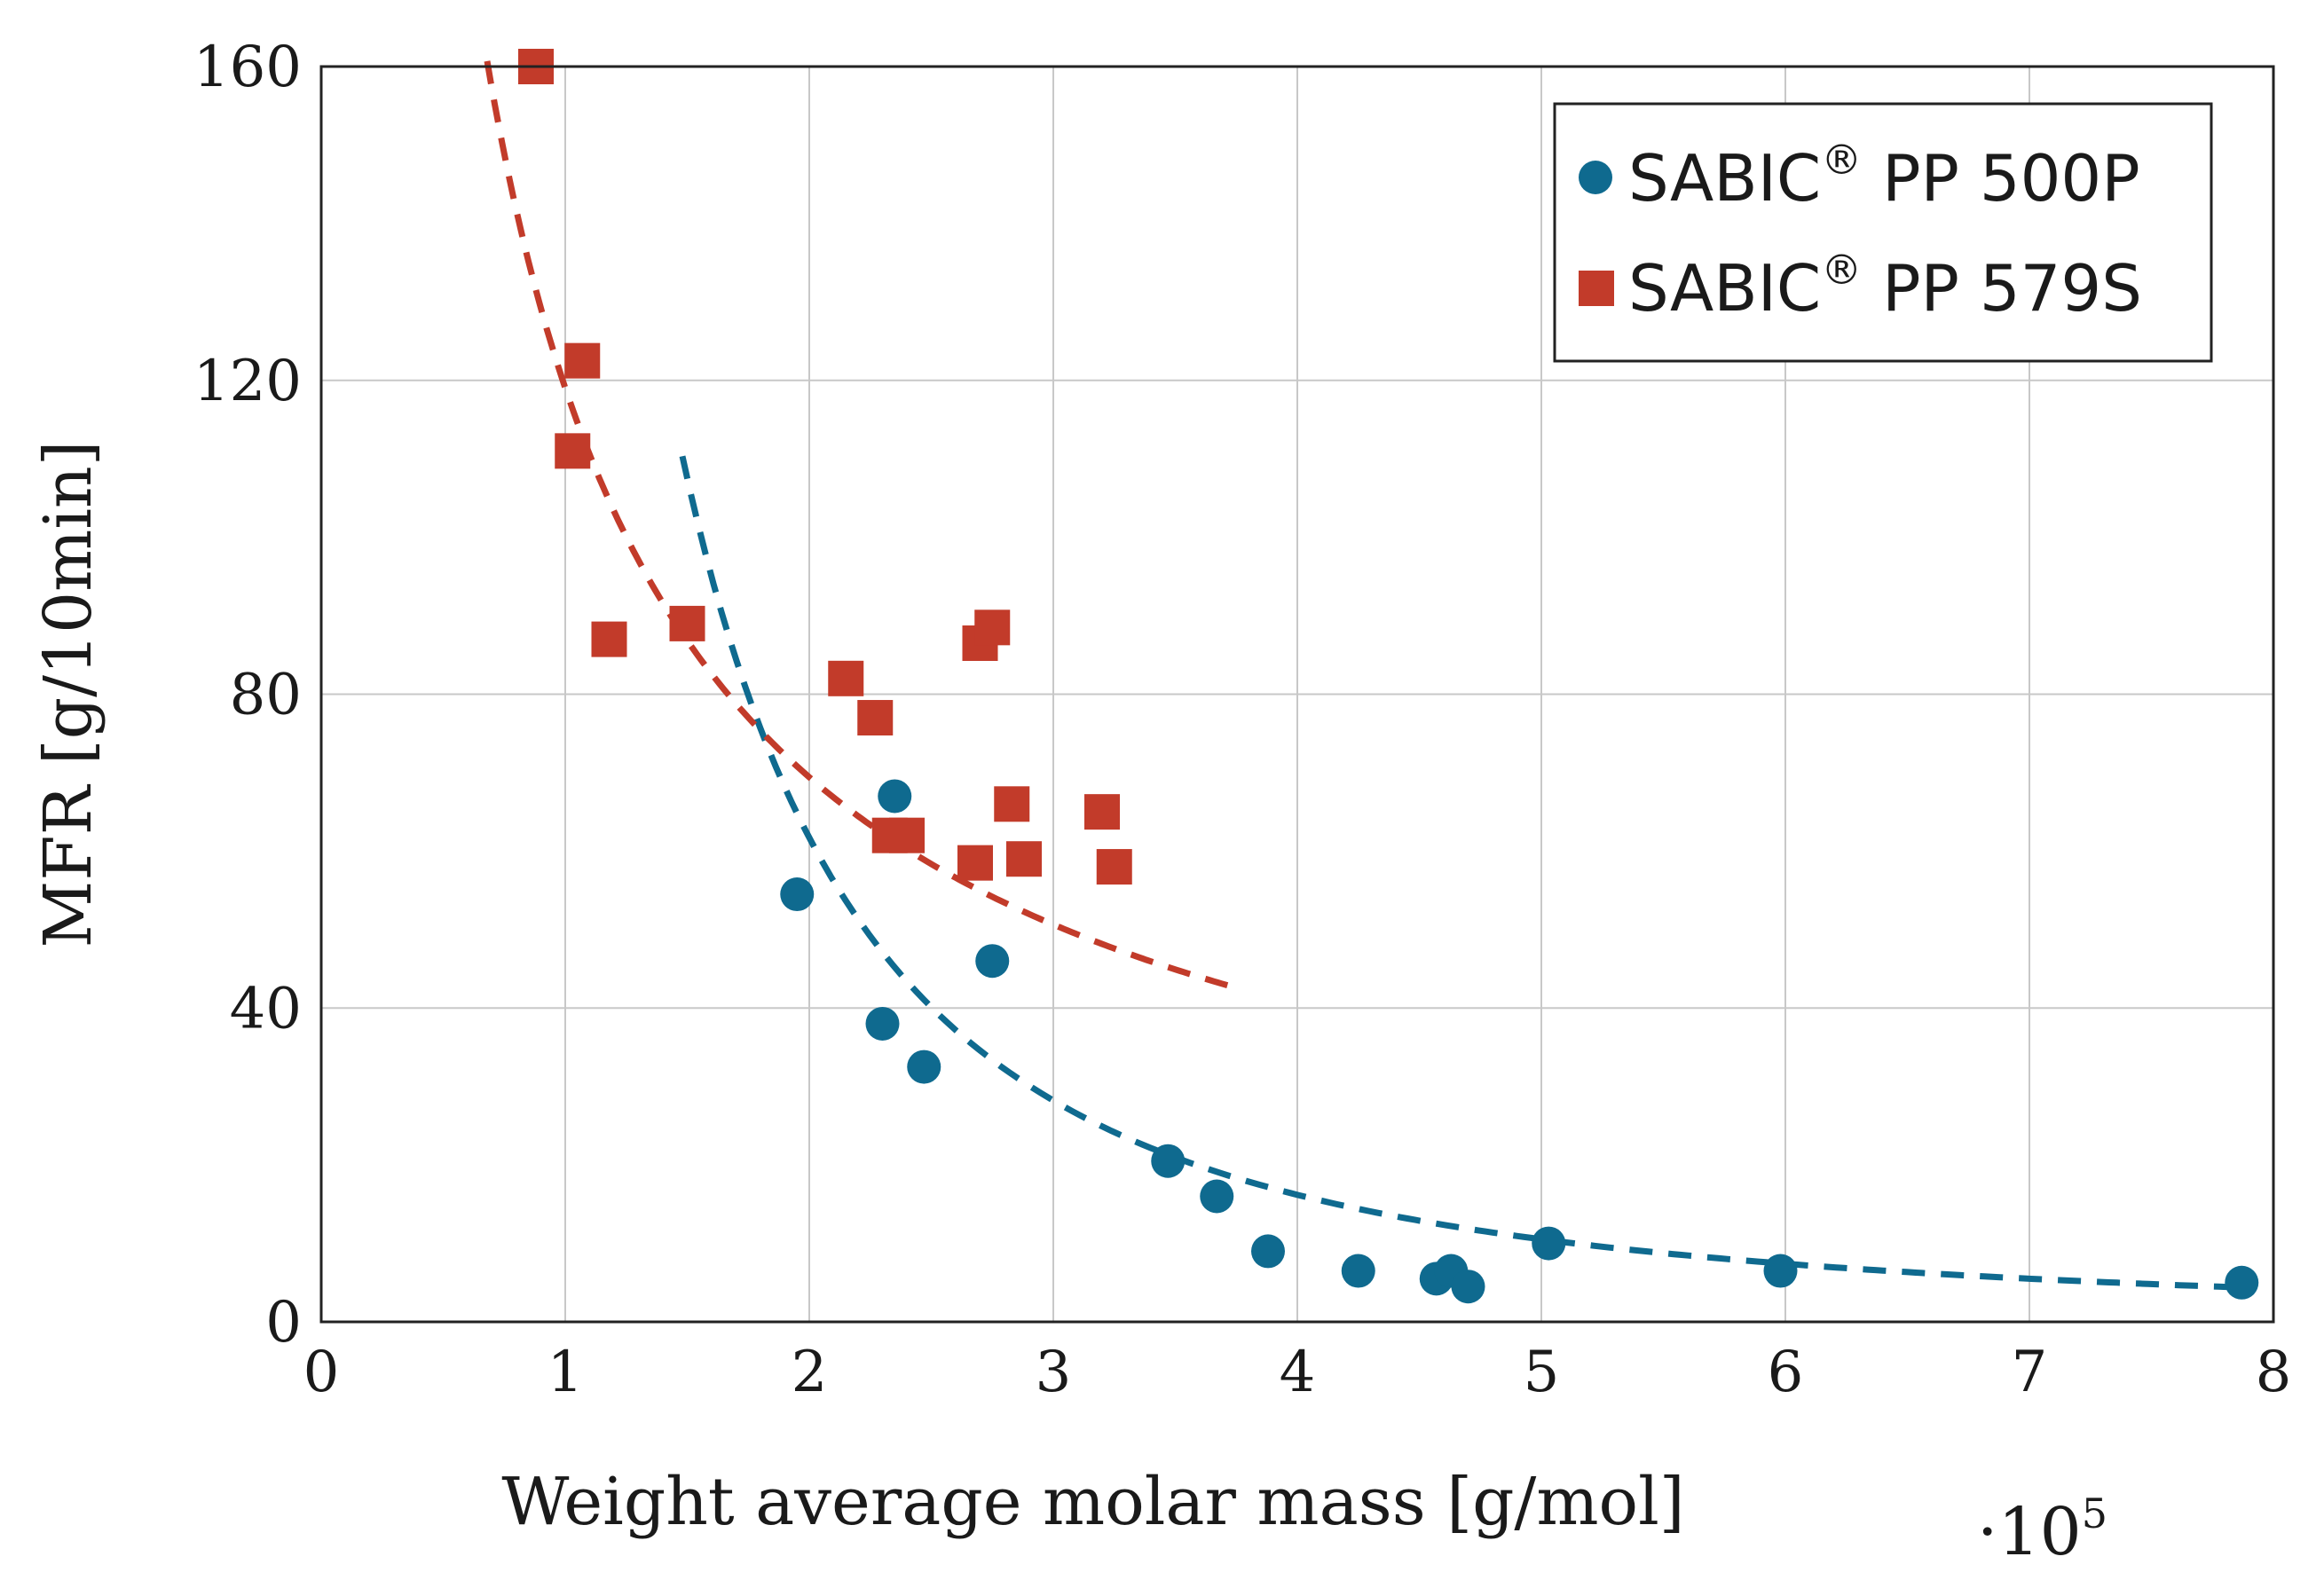 Image resolution: width=2324 pixels, height=1588 pixels. Describe the element at coordinates (1786, 1372) in the screenshot. I see `x-tick-label: 6` at that location.